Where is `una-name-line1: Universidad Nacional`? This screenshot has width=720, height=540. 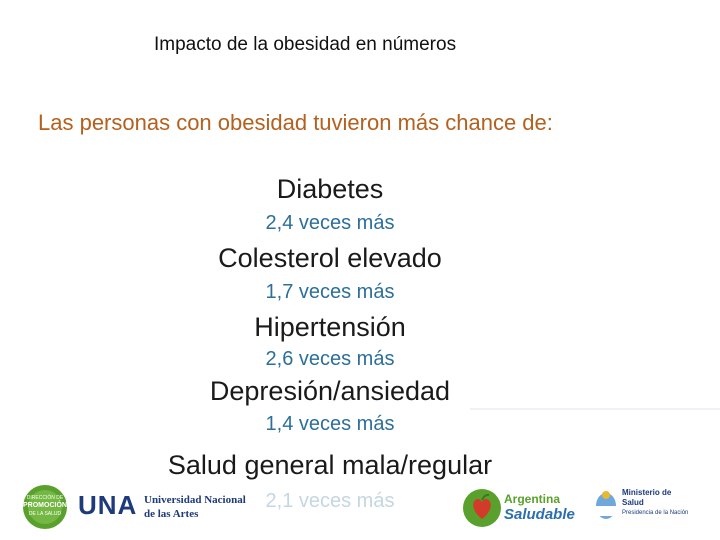
una-name-line1: Universidad Nacional is located at coordinates (195, 500).